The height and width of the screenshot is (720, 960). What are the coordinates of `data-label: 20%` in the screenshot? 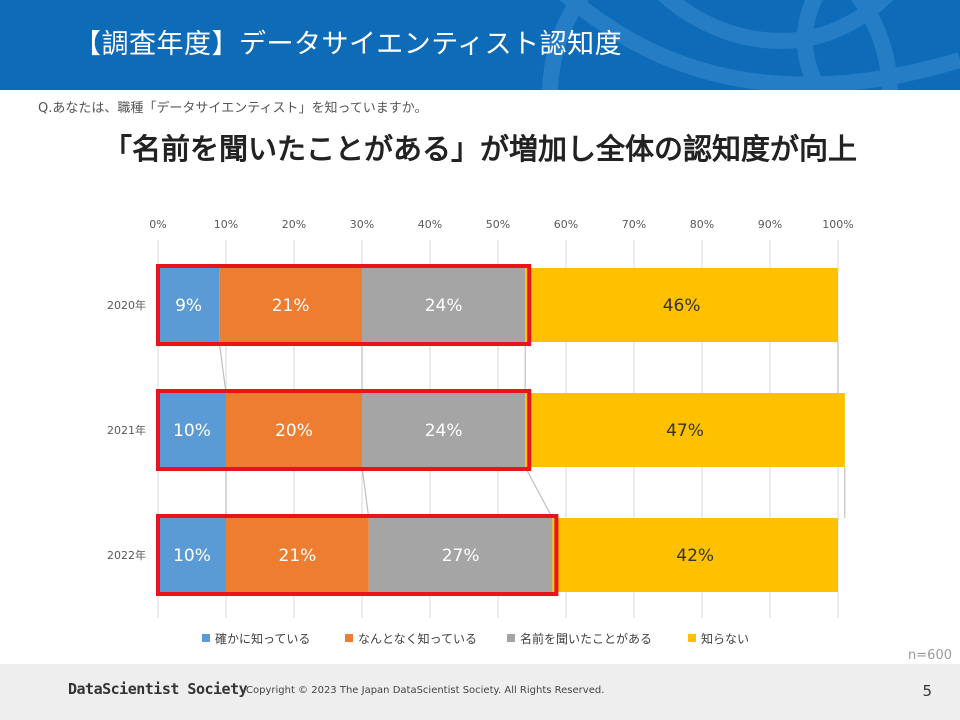 It's located at (294, 431).